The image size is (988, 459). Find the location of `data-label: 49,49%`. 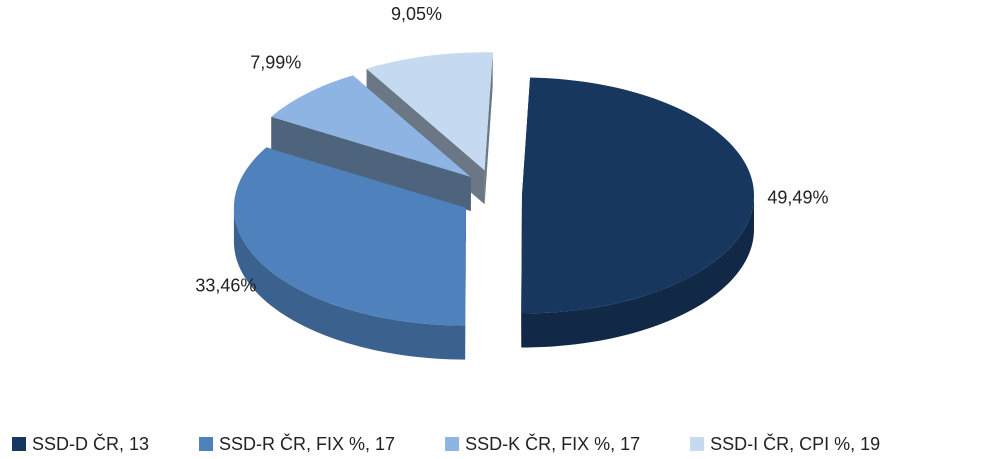

data-label: 49,49% is located at coordinates (797, 197).